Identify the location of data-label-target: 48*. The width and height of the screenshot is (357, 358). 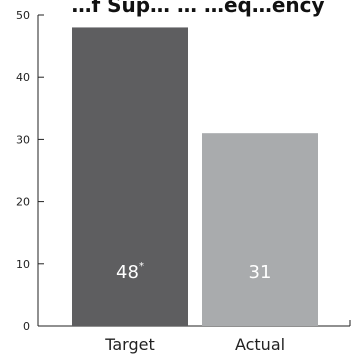
(130, 272).